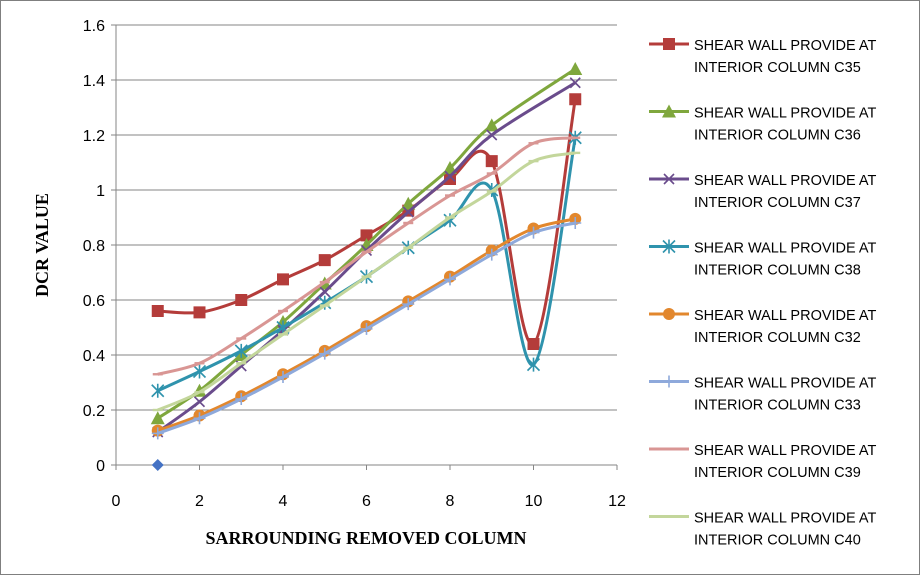 This screenshot has height=575, width=920. Describe the element at coordinates (777, 338) in the screenshot. I see `legend-label: INTERIOR COLUMN C32` at that location.